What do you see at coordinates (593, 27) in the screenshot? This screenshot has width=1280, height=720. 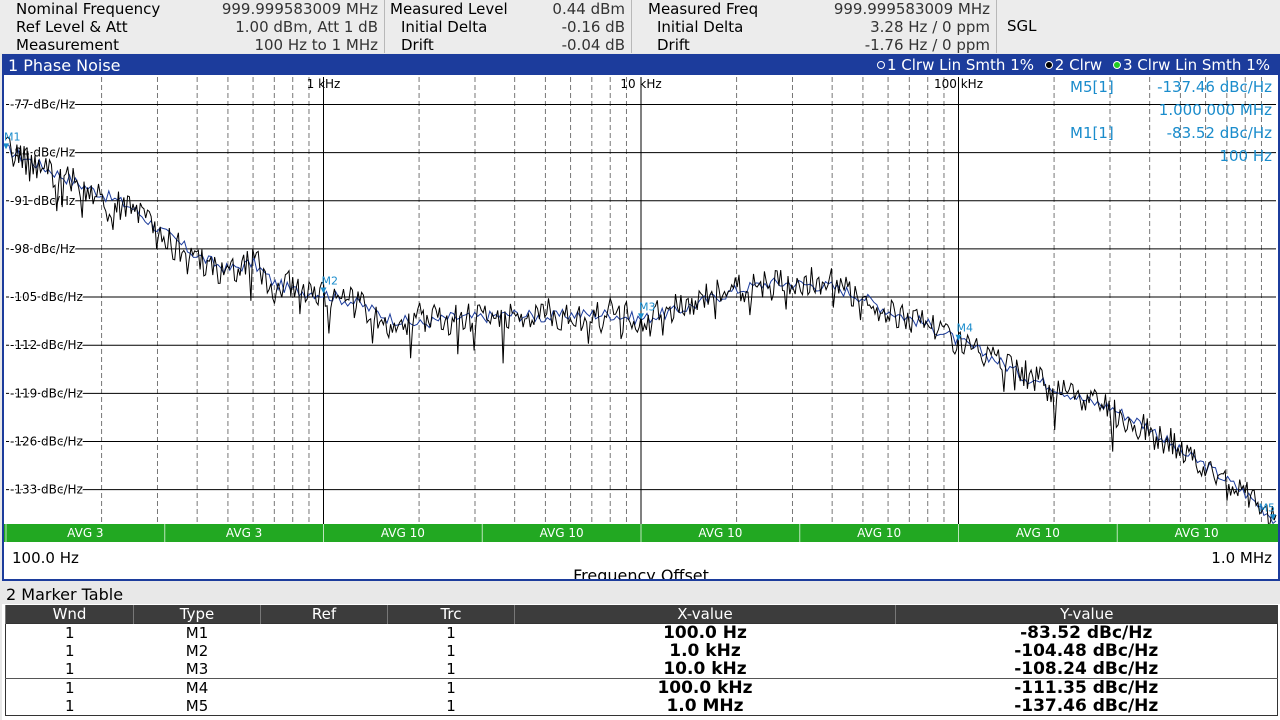 I see `initial-delta-level-value: -0.16 dB` at bounding box center [593, 27].